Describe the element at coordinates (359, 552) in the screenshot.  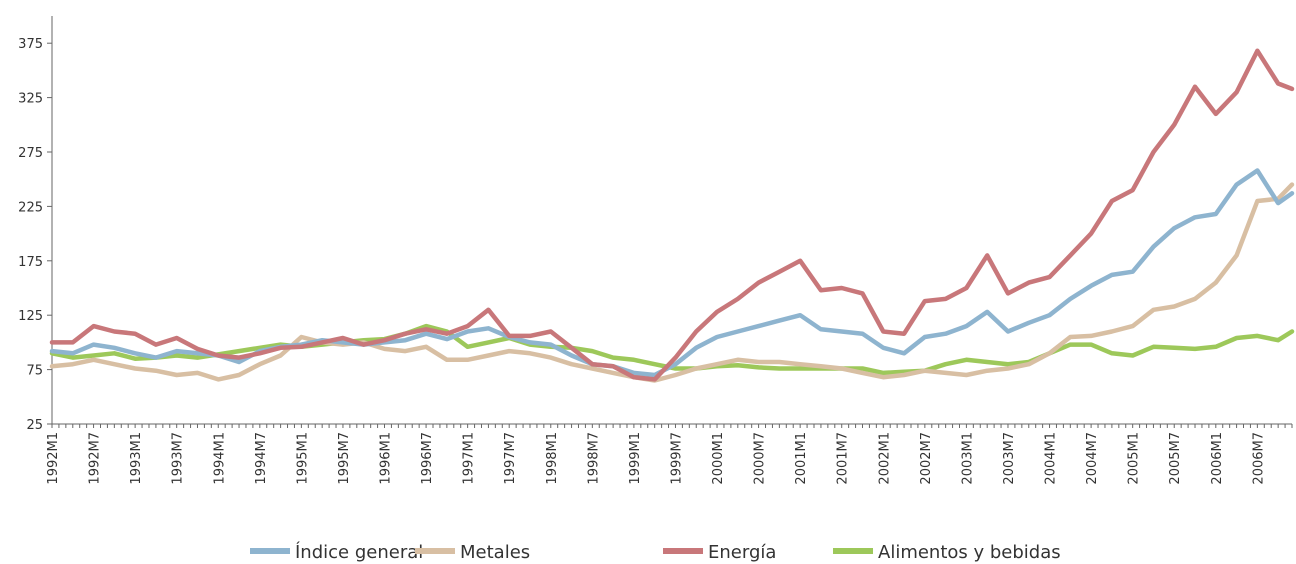
I see `legend-label-0: Índice general` at that location.